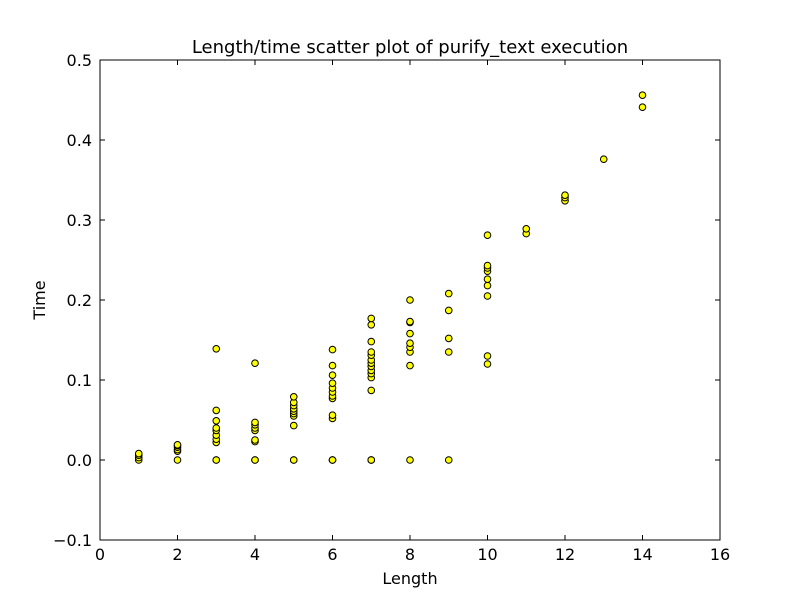  I want to click on x-tick-label: 0, so click(100, 554).